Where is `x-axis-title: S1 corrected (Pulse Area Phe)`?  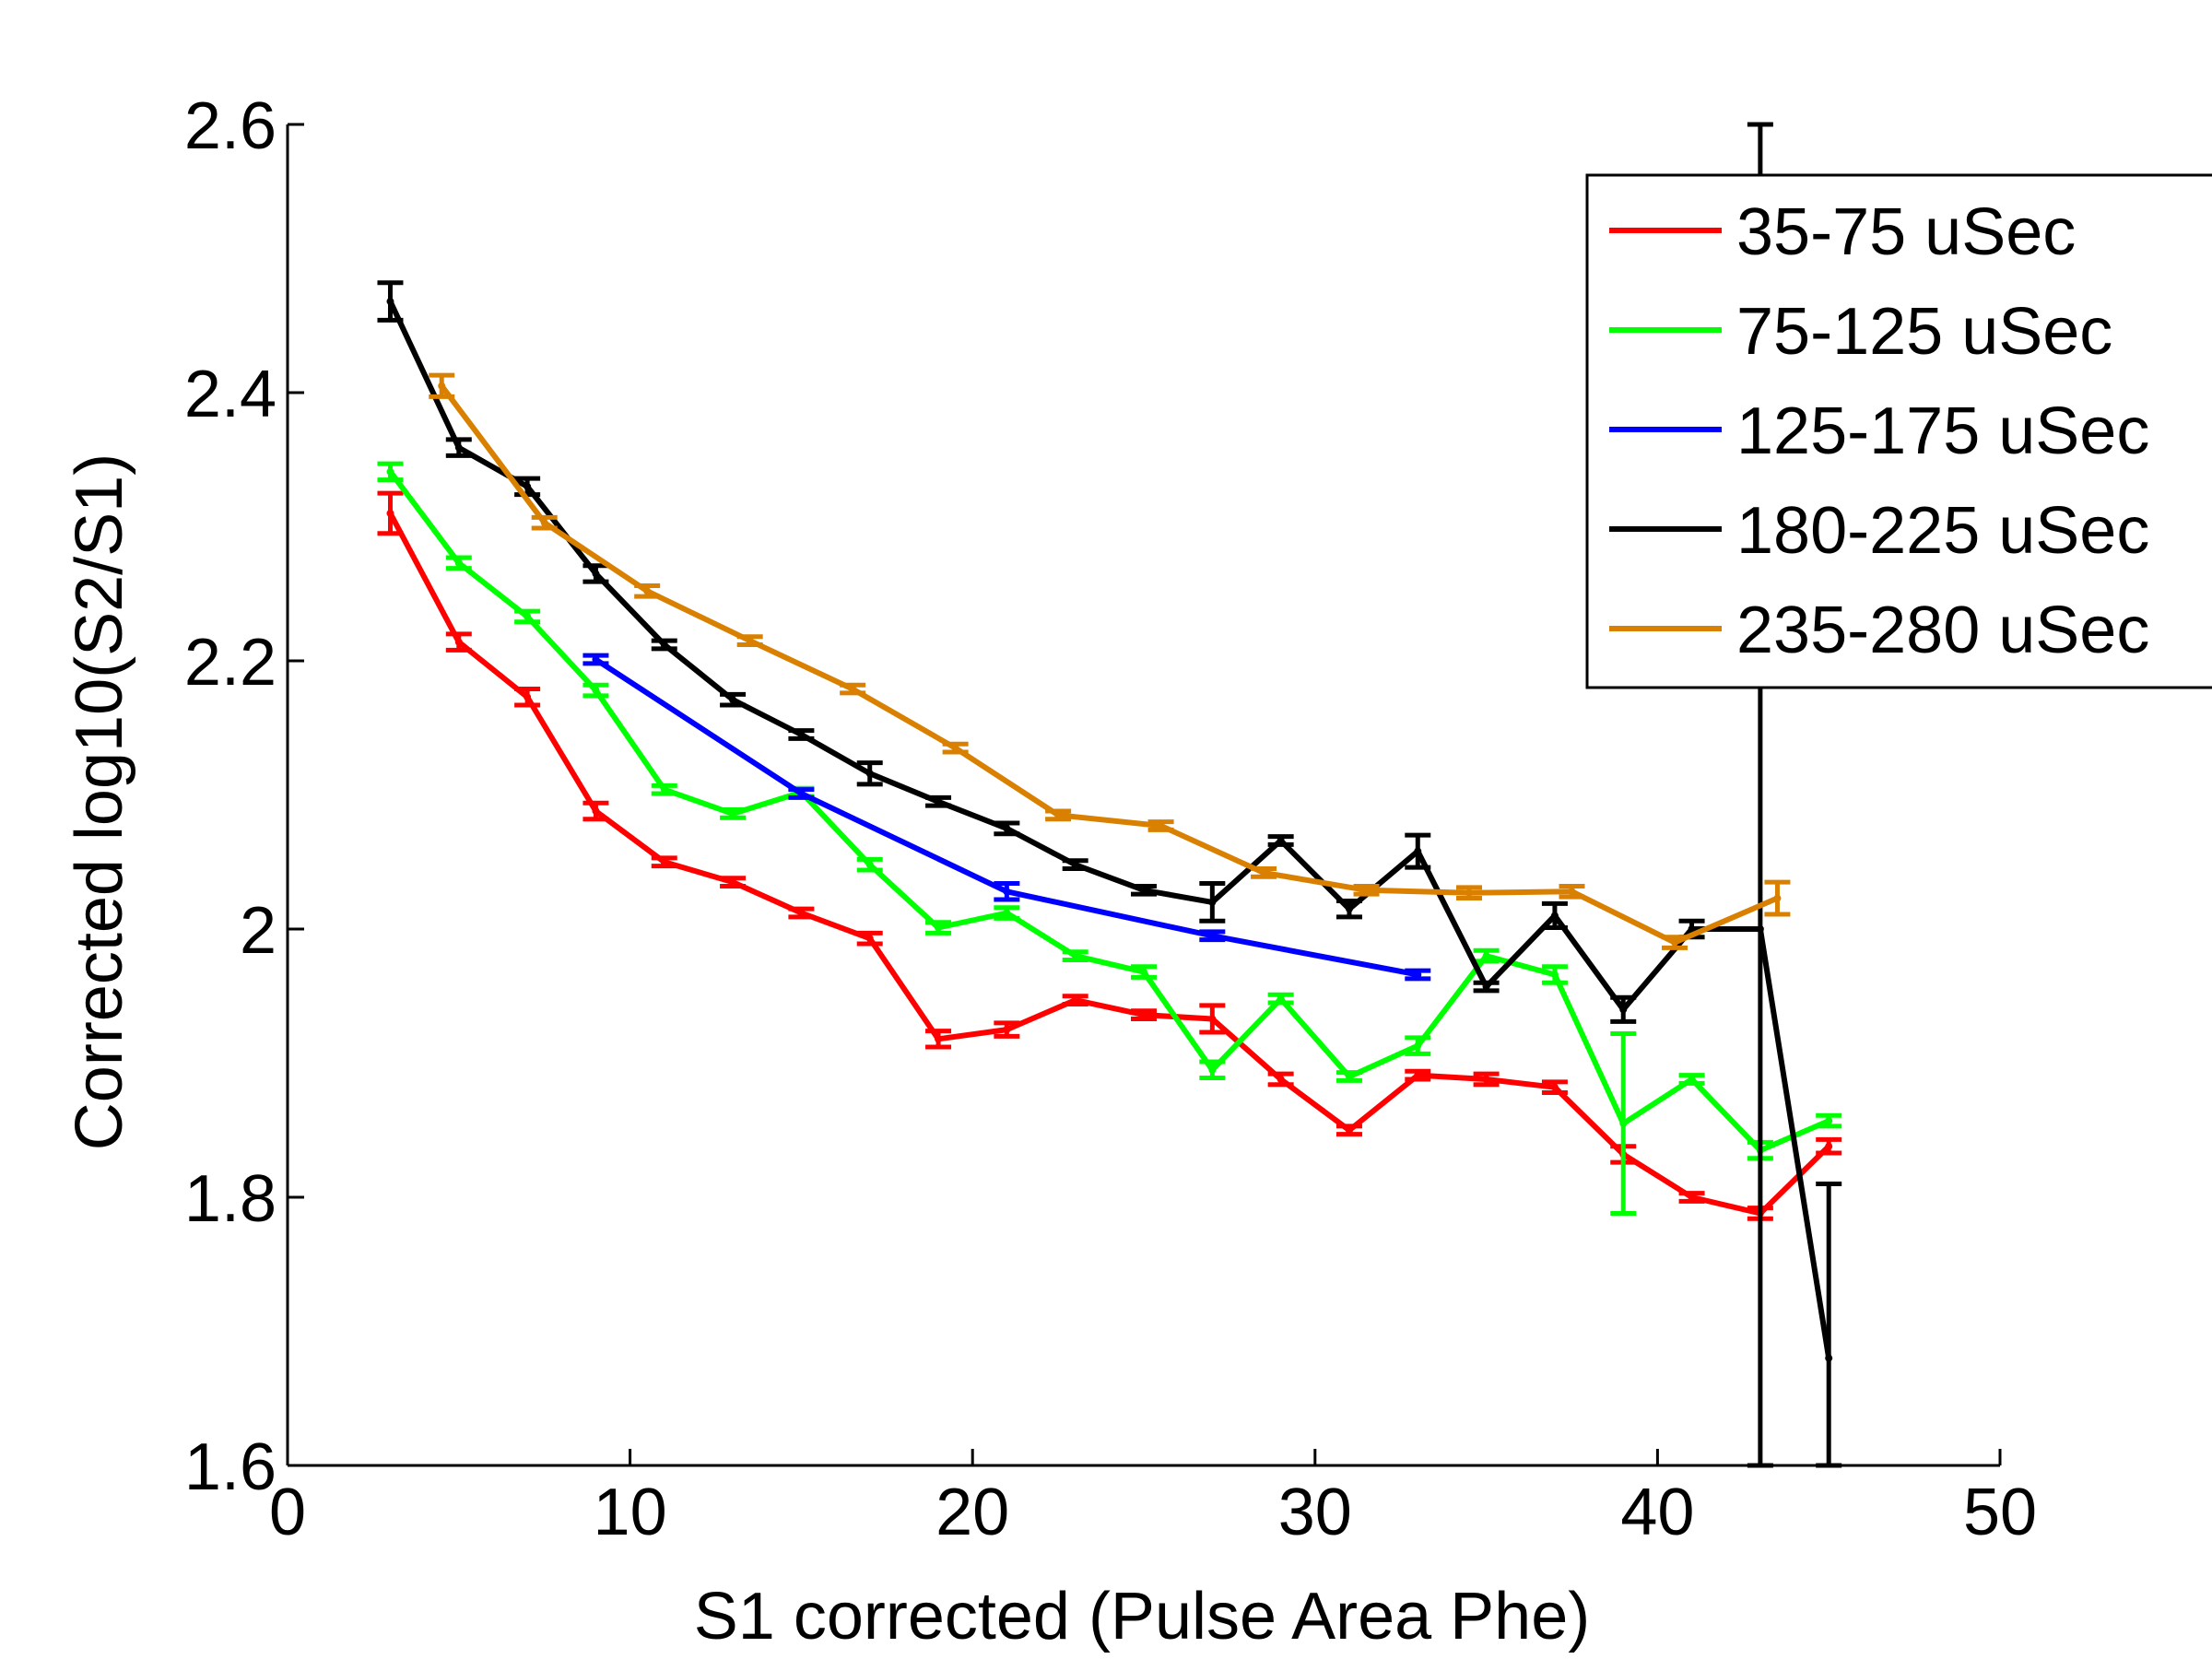 x-axis-title: S1 corrected (Pulse Area Phe) is located at coordinates (1142, 1616).